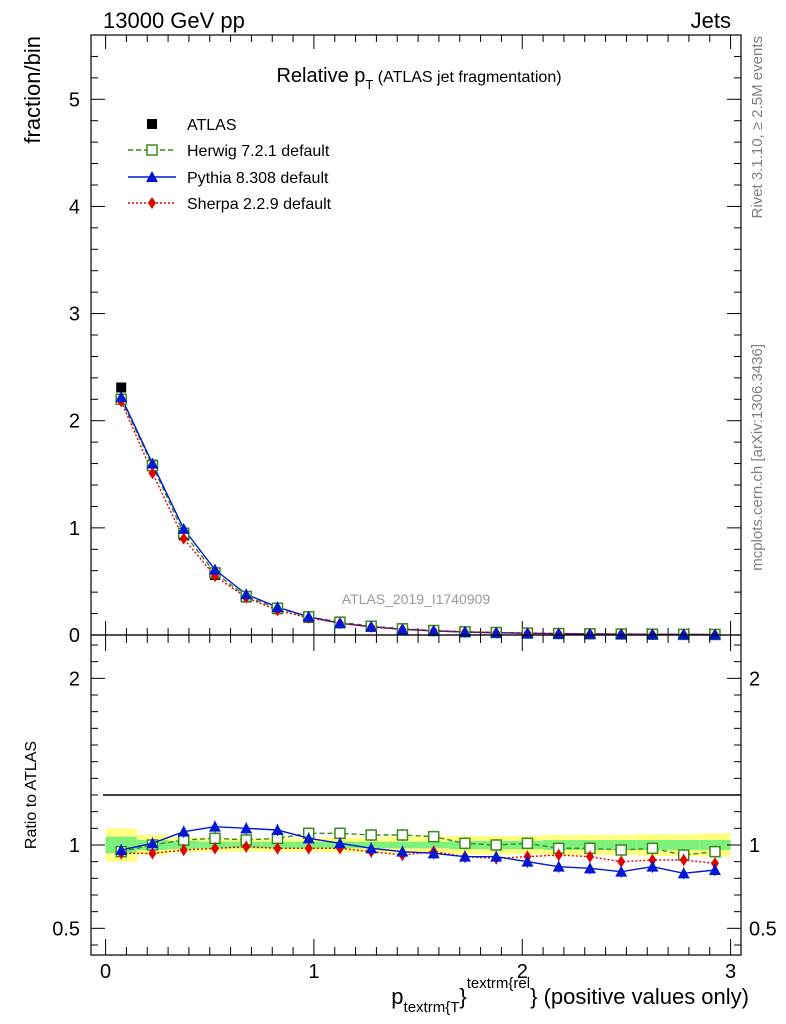 The width and height of the screenshot is (786, 1024). Describe the element at coordinates (74, 422) in the screenshot. I see `y-tick-label: 2` at that location.